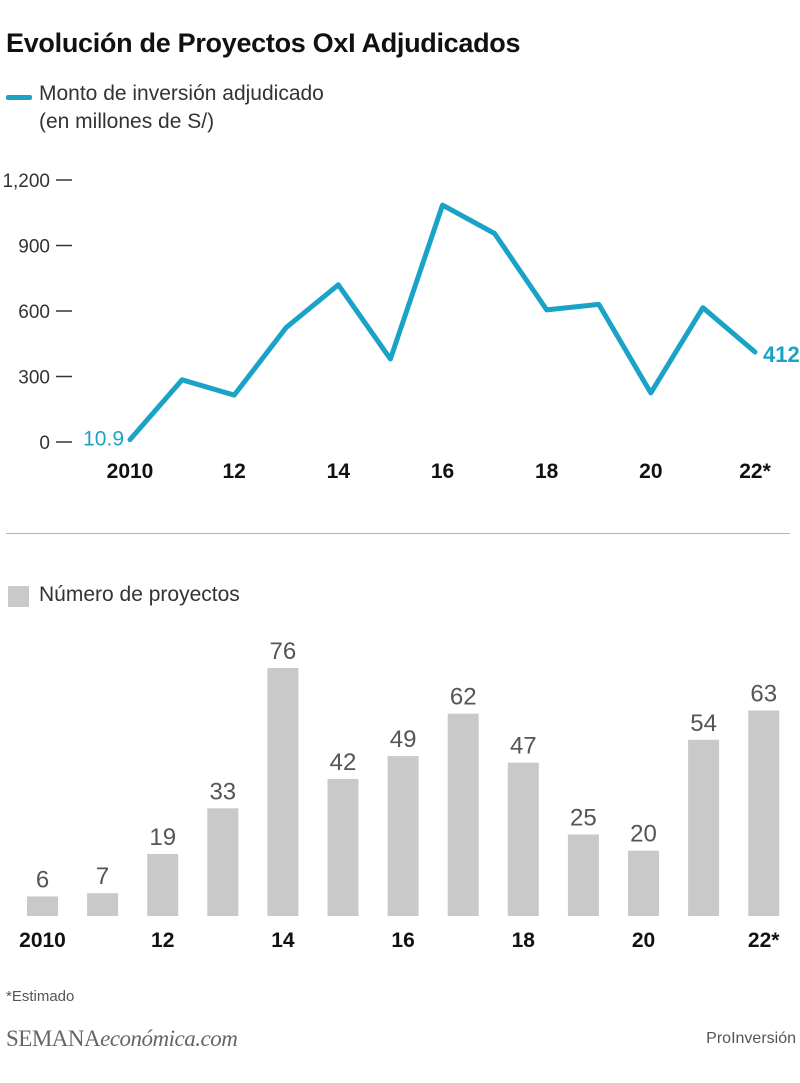 This screenshot has width=800, height=1083. I want to click on bar-value-label: 19, so click(162, 837).